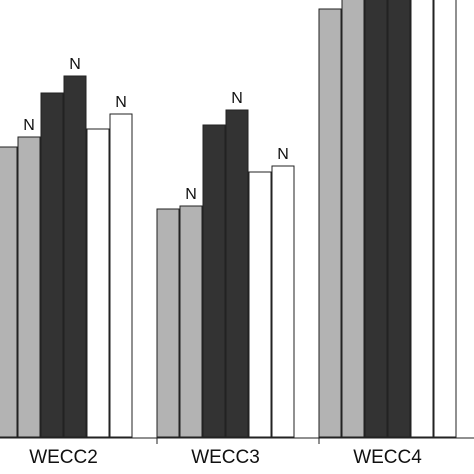 The width and height of the screenshot is (474, 474). Describe the element at coordinates (225, 457) in the screenshot. I see `category-label-wecc3: WECC3` at that location.